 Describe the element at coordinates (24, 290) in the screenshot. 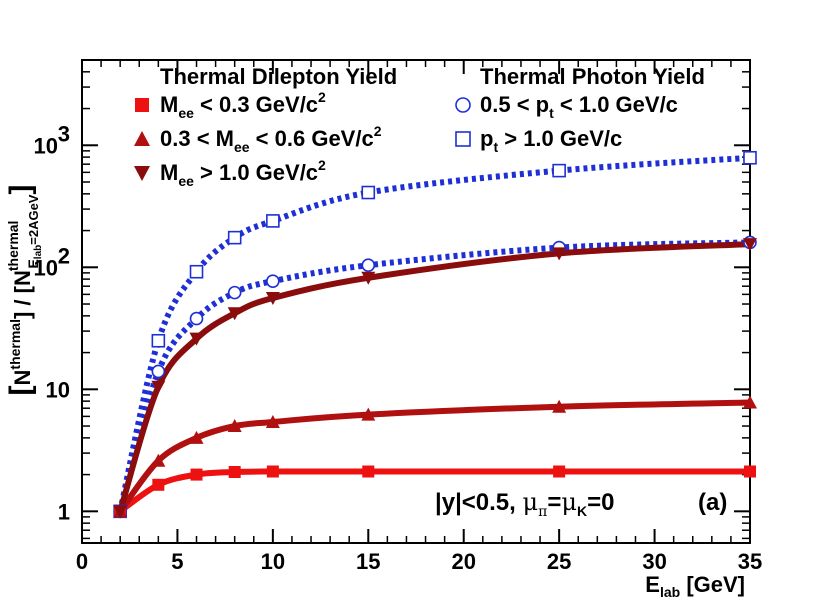

I see `y-axis-title: [Nthermal] / [Nthermal Elab=2AGeV]` at that location.